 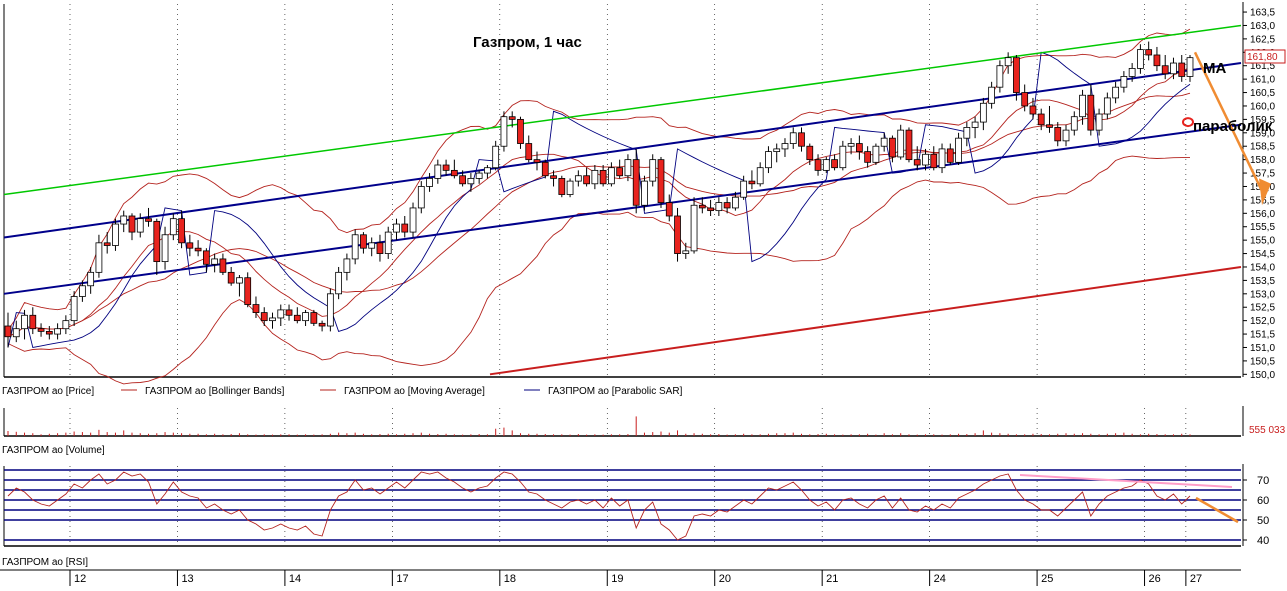 What do you see at coordinates (725, 579) in the screenshot?
I see `x-tick-label: 20` at bounding box center [725, 579].